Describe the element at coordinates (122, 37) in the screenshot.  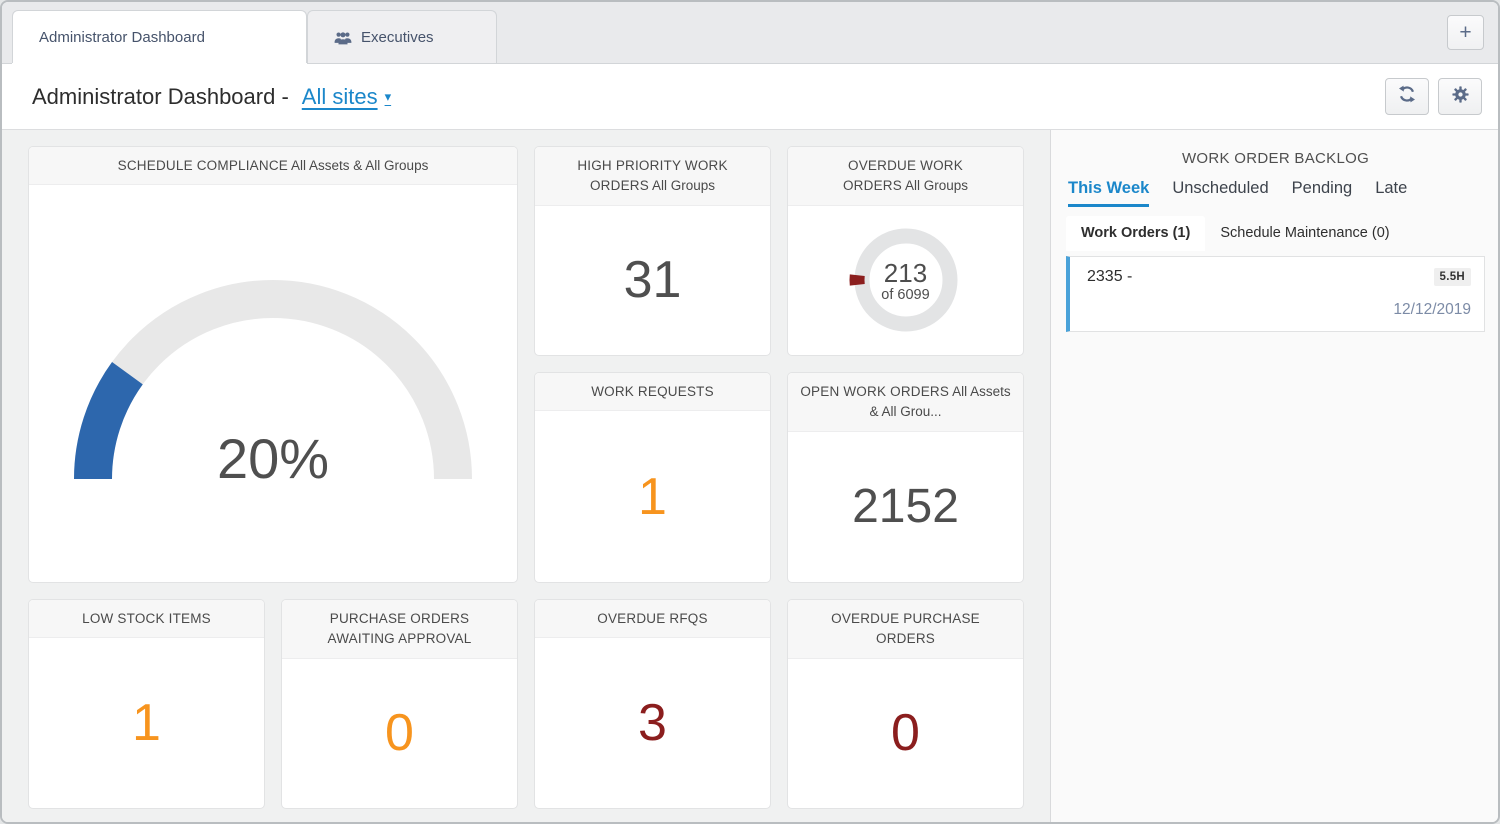
I see `tab-label: Administrator Dashboard` at that location.